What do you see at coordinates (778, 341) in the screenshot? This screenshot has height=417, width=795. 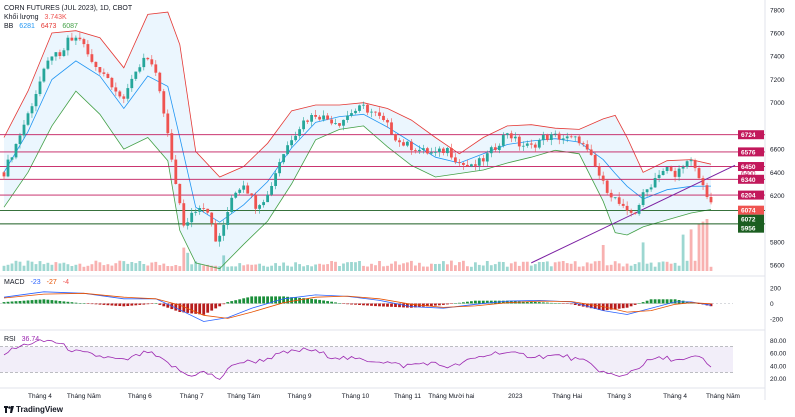 I see `rsi-tick-label: 80.00` at bounding box center [778, 341].